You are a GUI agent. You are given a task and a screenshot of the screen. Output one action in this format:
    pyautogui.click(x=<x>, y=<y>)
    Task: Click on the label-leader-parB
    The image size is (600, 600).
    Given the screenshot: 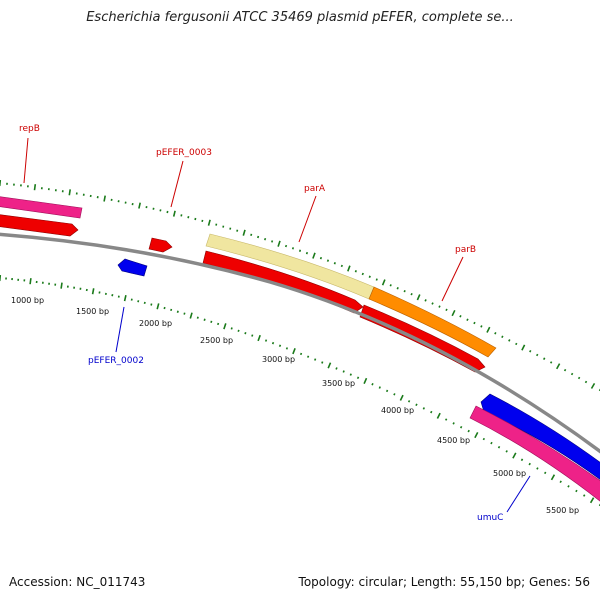 What is the action you would take?
    pyautogui.click(x=452, y=279)
    